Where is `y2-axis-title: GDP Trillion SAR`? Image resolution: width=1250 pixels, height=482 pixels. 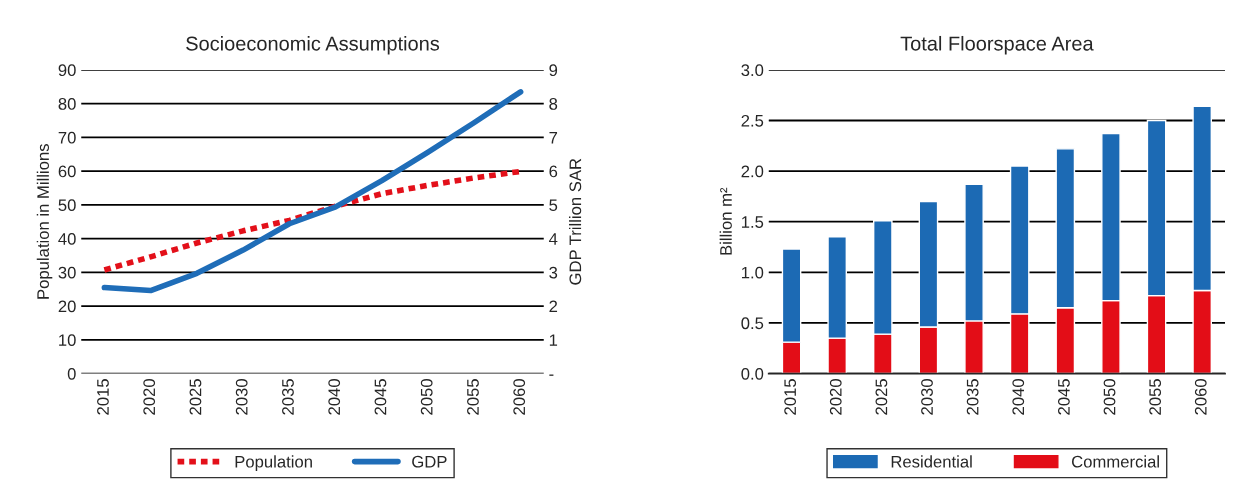 y2-axis-title: GDP Trillion SAR is located at coordinates (575, 221).